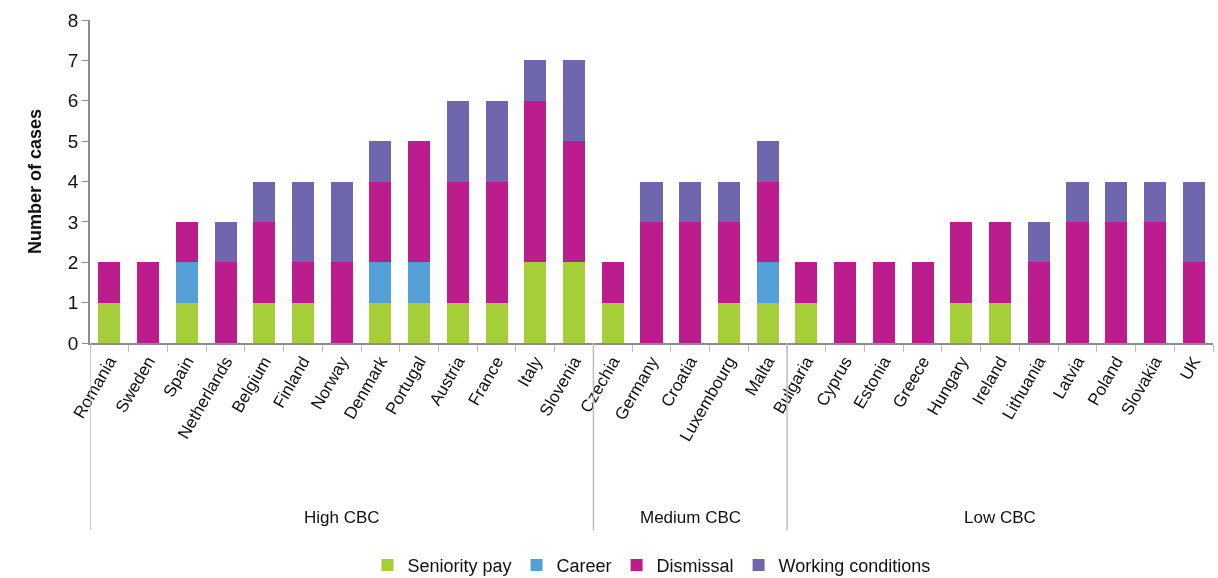  Describe the element at coordinates (73, 101) in the screenshot. I see `y-tick-label: 6` at that location.